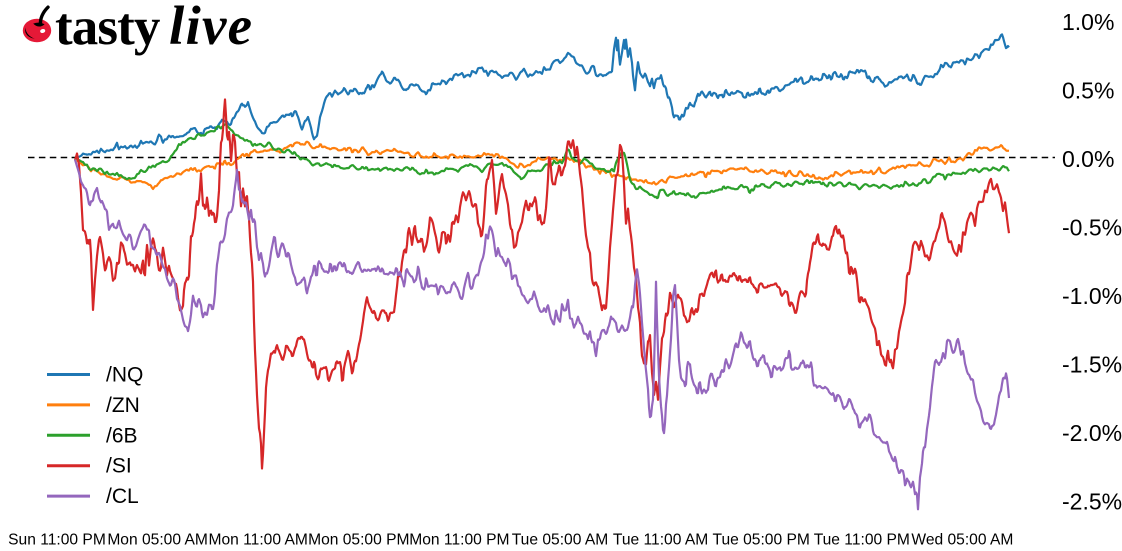 This screenshot has width=1122, height=551. What do you see at coordinates (1088, 22) in the screenshot?
I see `svg-text: 1.0%` at bounding box center [1088, 22].